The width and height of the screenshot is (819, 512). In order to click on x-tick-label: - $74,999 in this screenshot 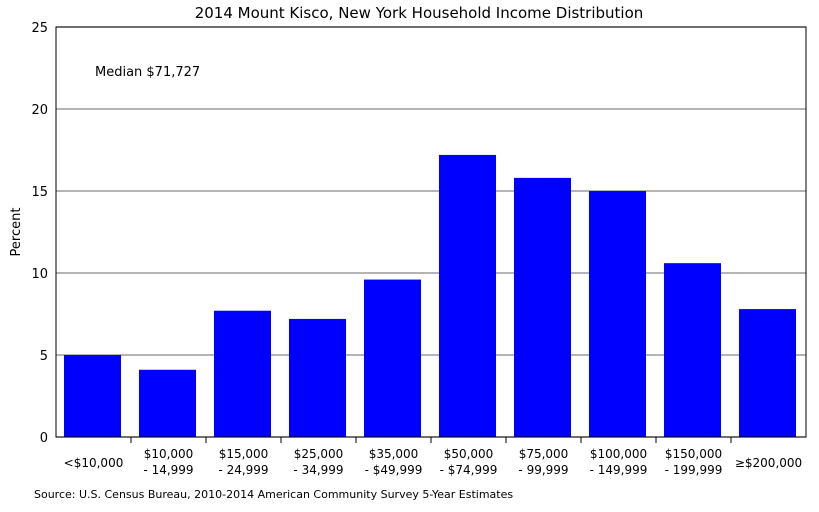, I will do `click(469, 470)`.